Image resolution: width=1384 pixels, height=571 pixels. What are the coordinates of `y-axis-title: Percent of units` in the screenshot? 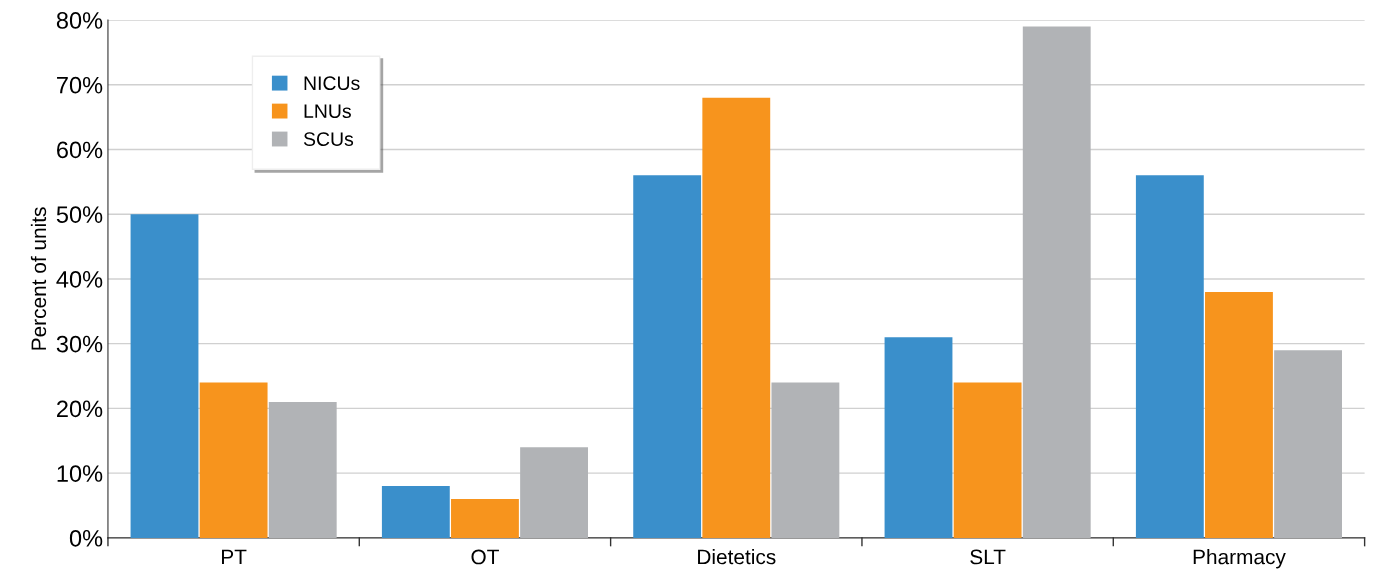 It's located at (38, 278).